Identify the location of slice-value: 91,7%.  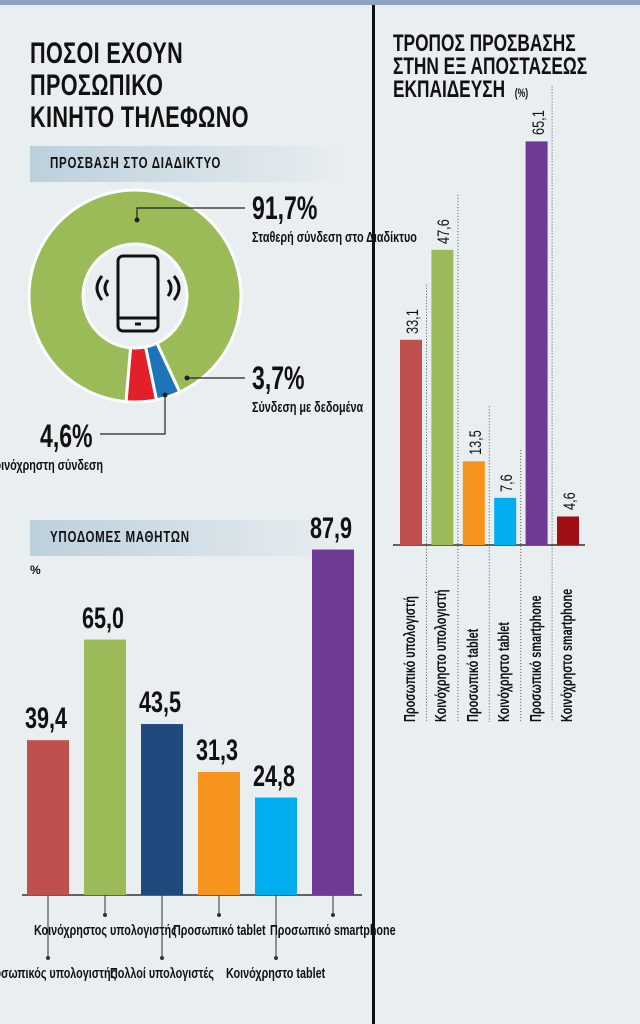
(285, 208).